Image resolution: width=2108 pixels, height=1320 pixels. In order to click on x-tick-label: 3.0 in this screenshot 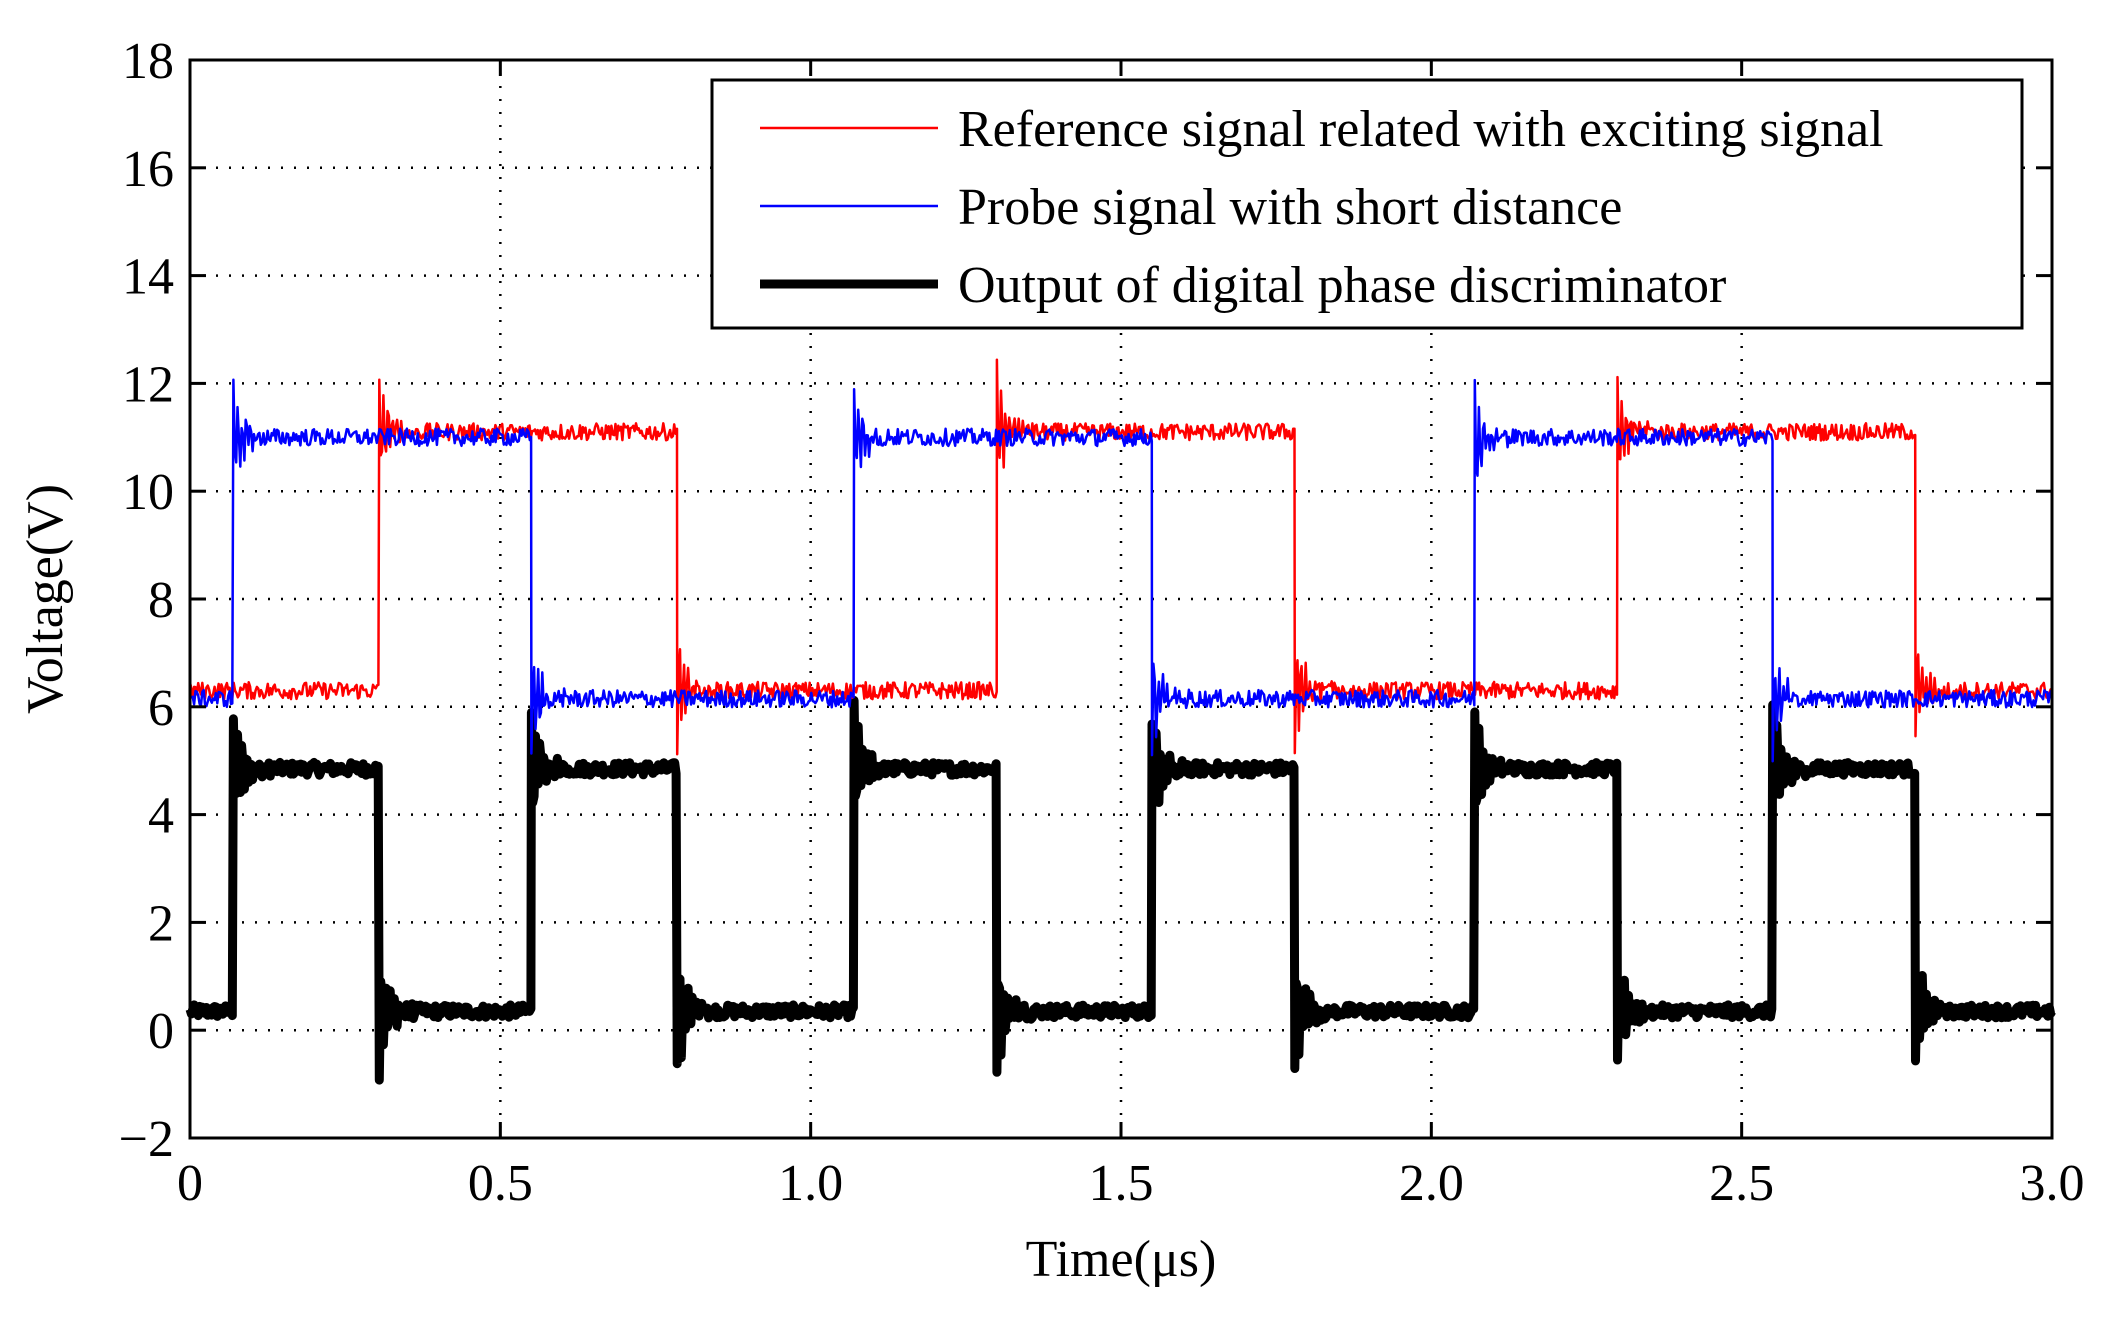, I will do `click(2052, 1183)`.